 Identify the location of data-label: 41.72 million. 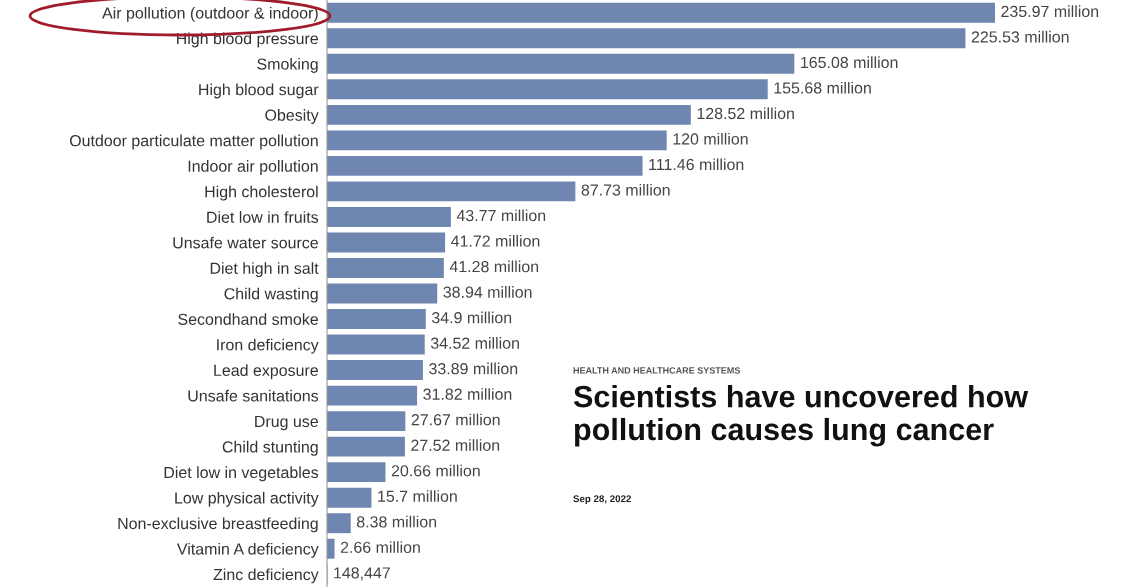
(495, 241).